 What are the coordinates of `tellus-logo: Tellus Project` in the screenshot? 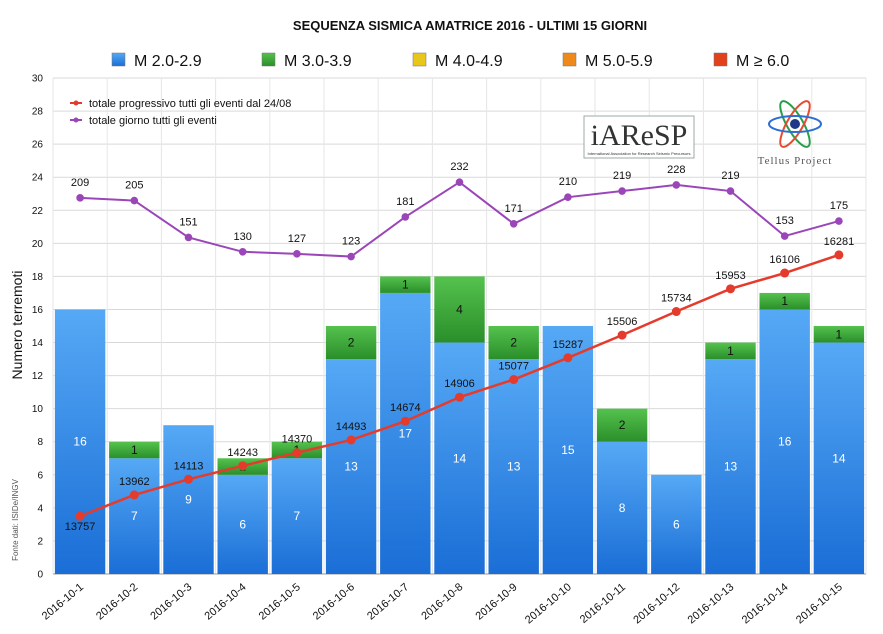 It's located at (795, 133).